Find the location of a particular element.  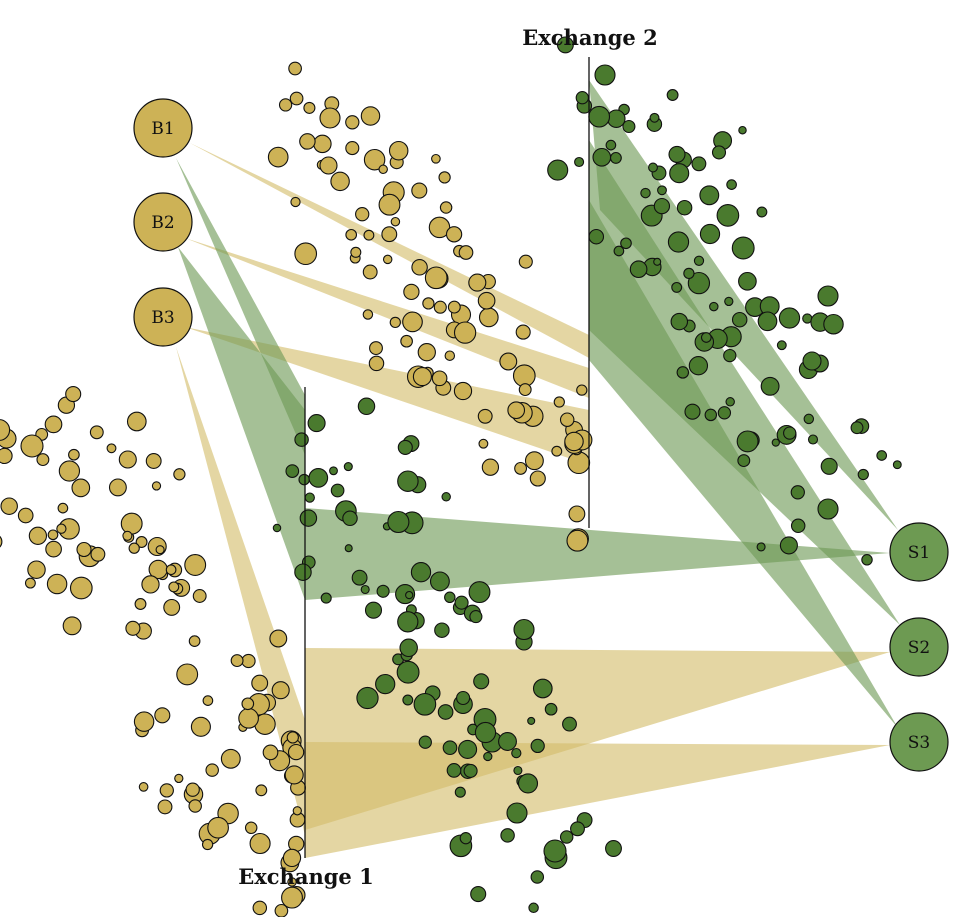

exchange2-title: Exchange 2 is located at coordinates (589, 37).